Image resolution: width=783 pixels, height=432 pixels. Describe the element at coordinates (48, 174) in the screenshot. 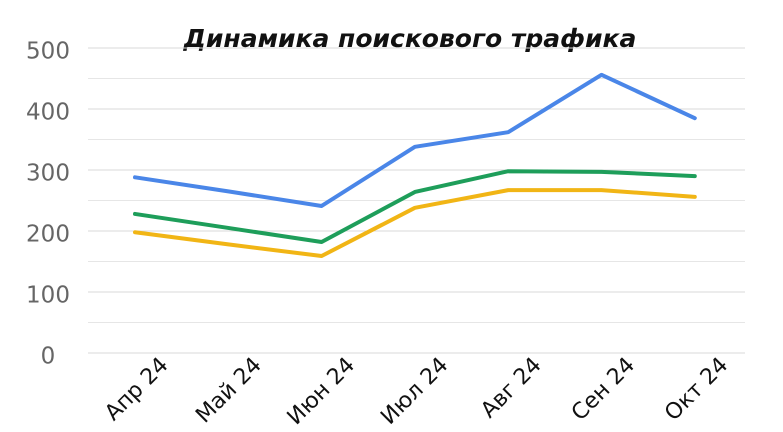

I see `y-tick-label: 300` at that location.